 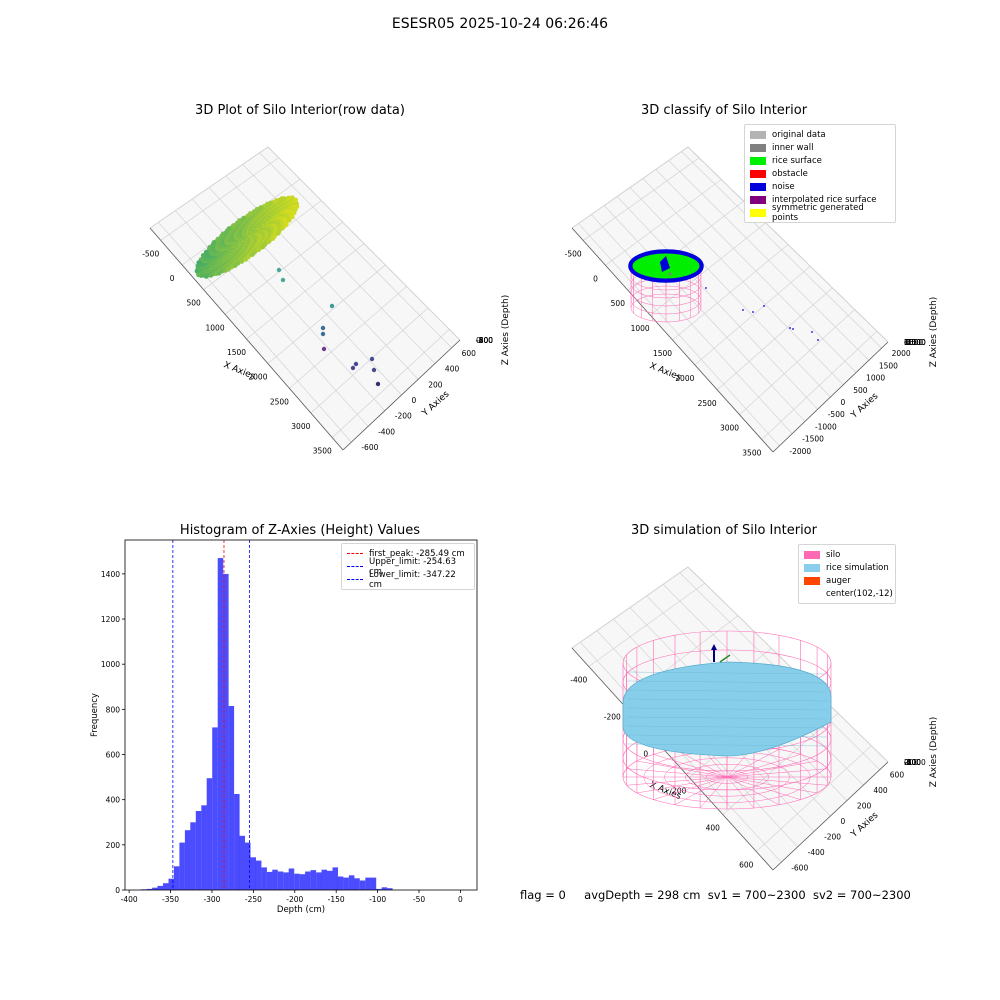 What do you see at coordinates (717, 303) in the screenshot?
I see `p2-grid-y` at bounding box center [717, 303].